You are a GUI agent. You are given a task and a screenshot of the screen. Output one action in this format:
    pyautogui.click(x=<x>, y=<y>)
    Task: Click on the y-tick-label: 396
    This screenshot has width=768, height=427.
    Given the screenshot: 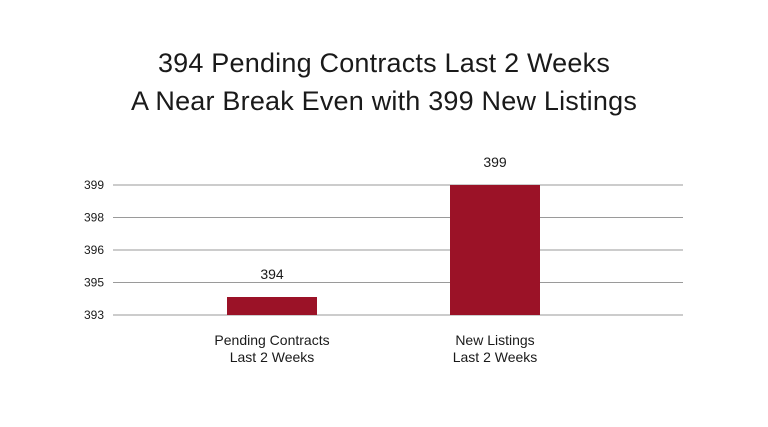 What is the action you would take?
    pyautogui.click(x=94, y=250)
    